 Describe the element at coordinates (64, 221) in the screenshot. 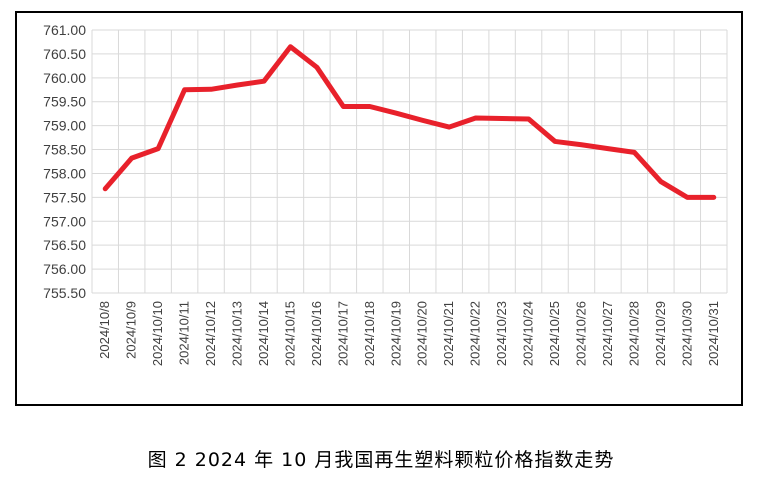

I see `y-tick-label: 757.00` at that location.